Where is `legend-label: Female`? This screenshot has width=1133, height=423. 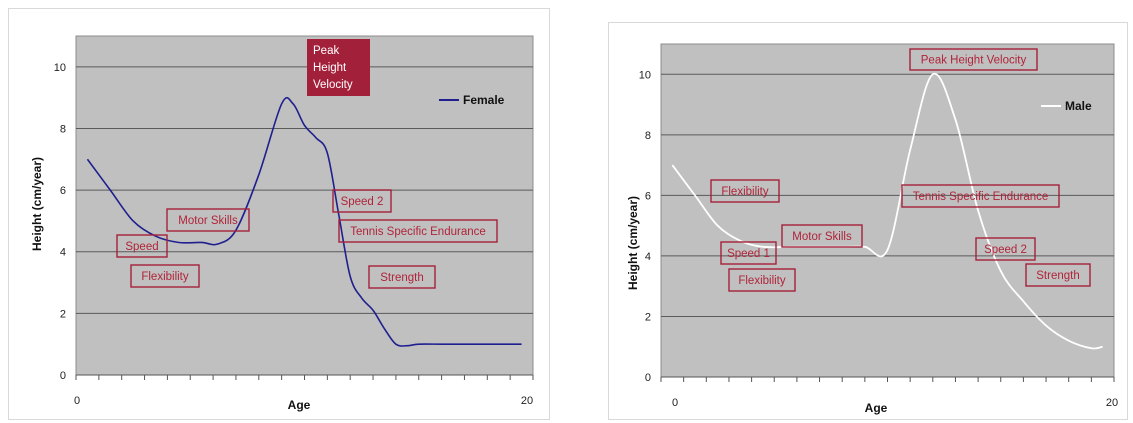 legend-label: Female is located at coordinates (484, 100).